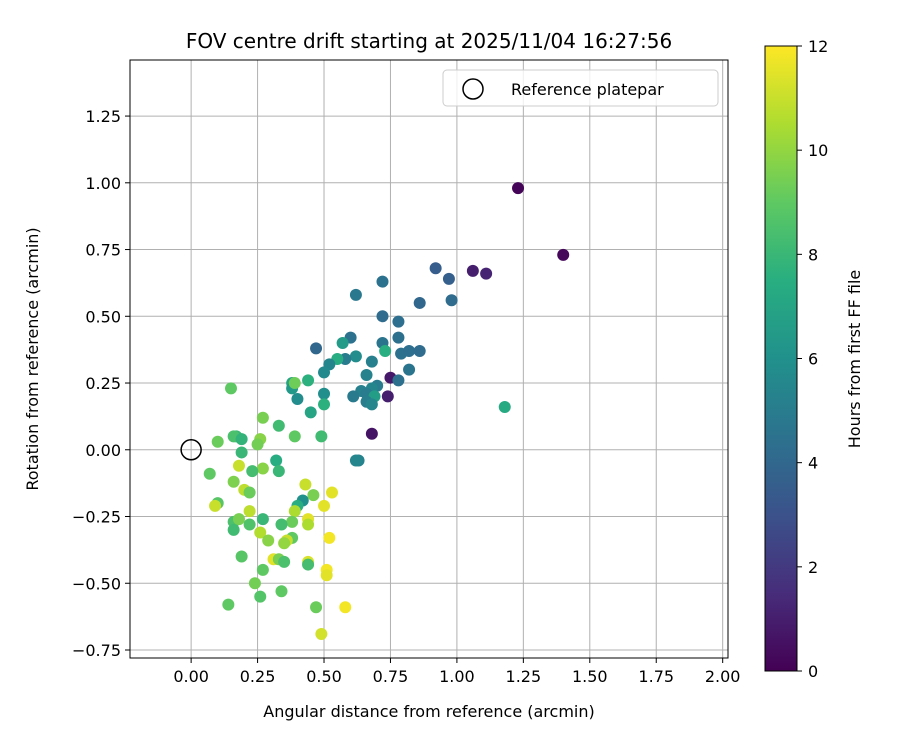  I want to click on legend-box, so click(580, 88).